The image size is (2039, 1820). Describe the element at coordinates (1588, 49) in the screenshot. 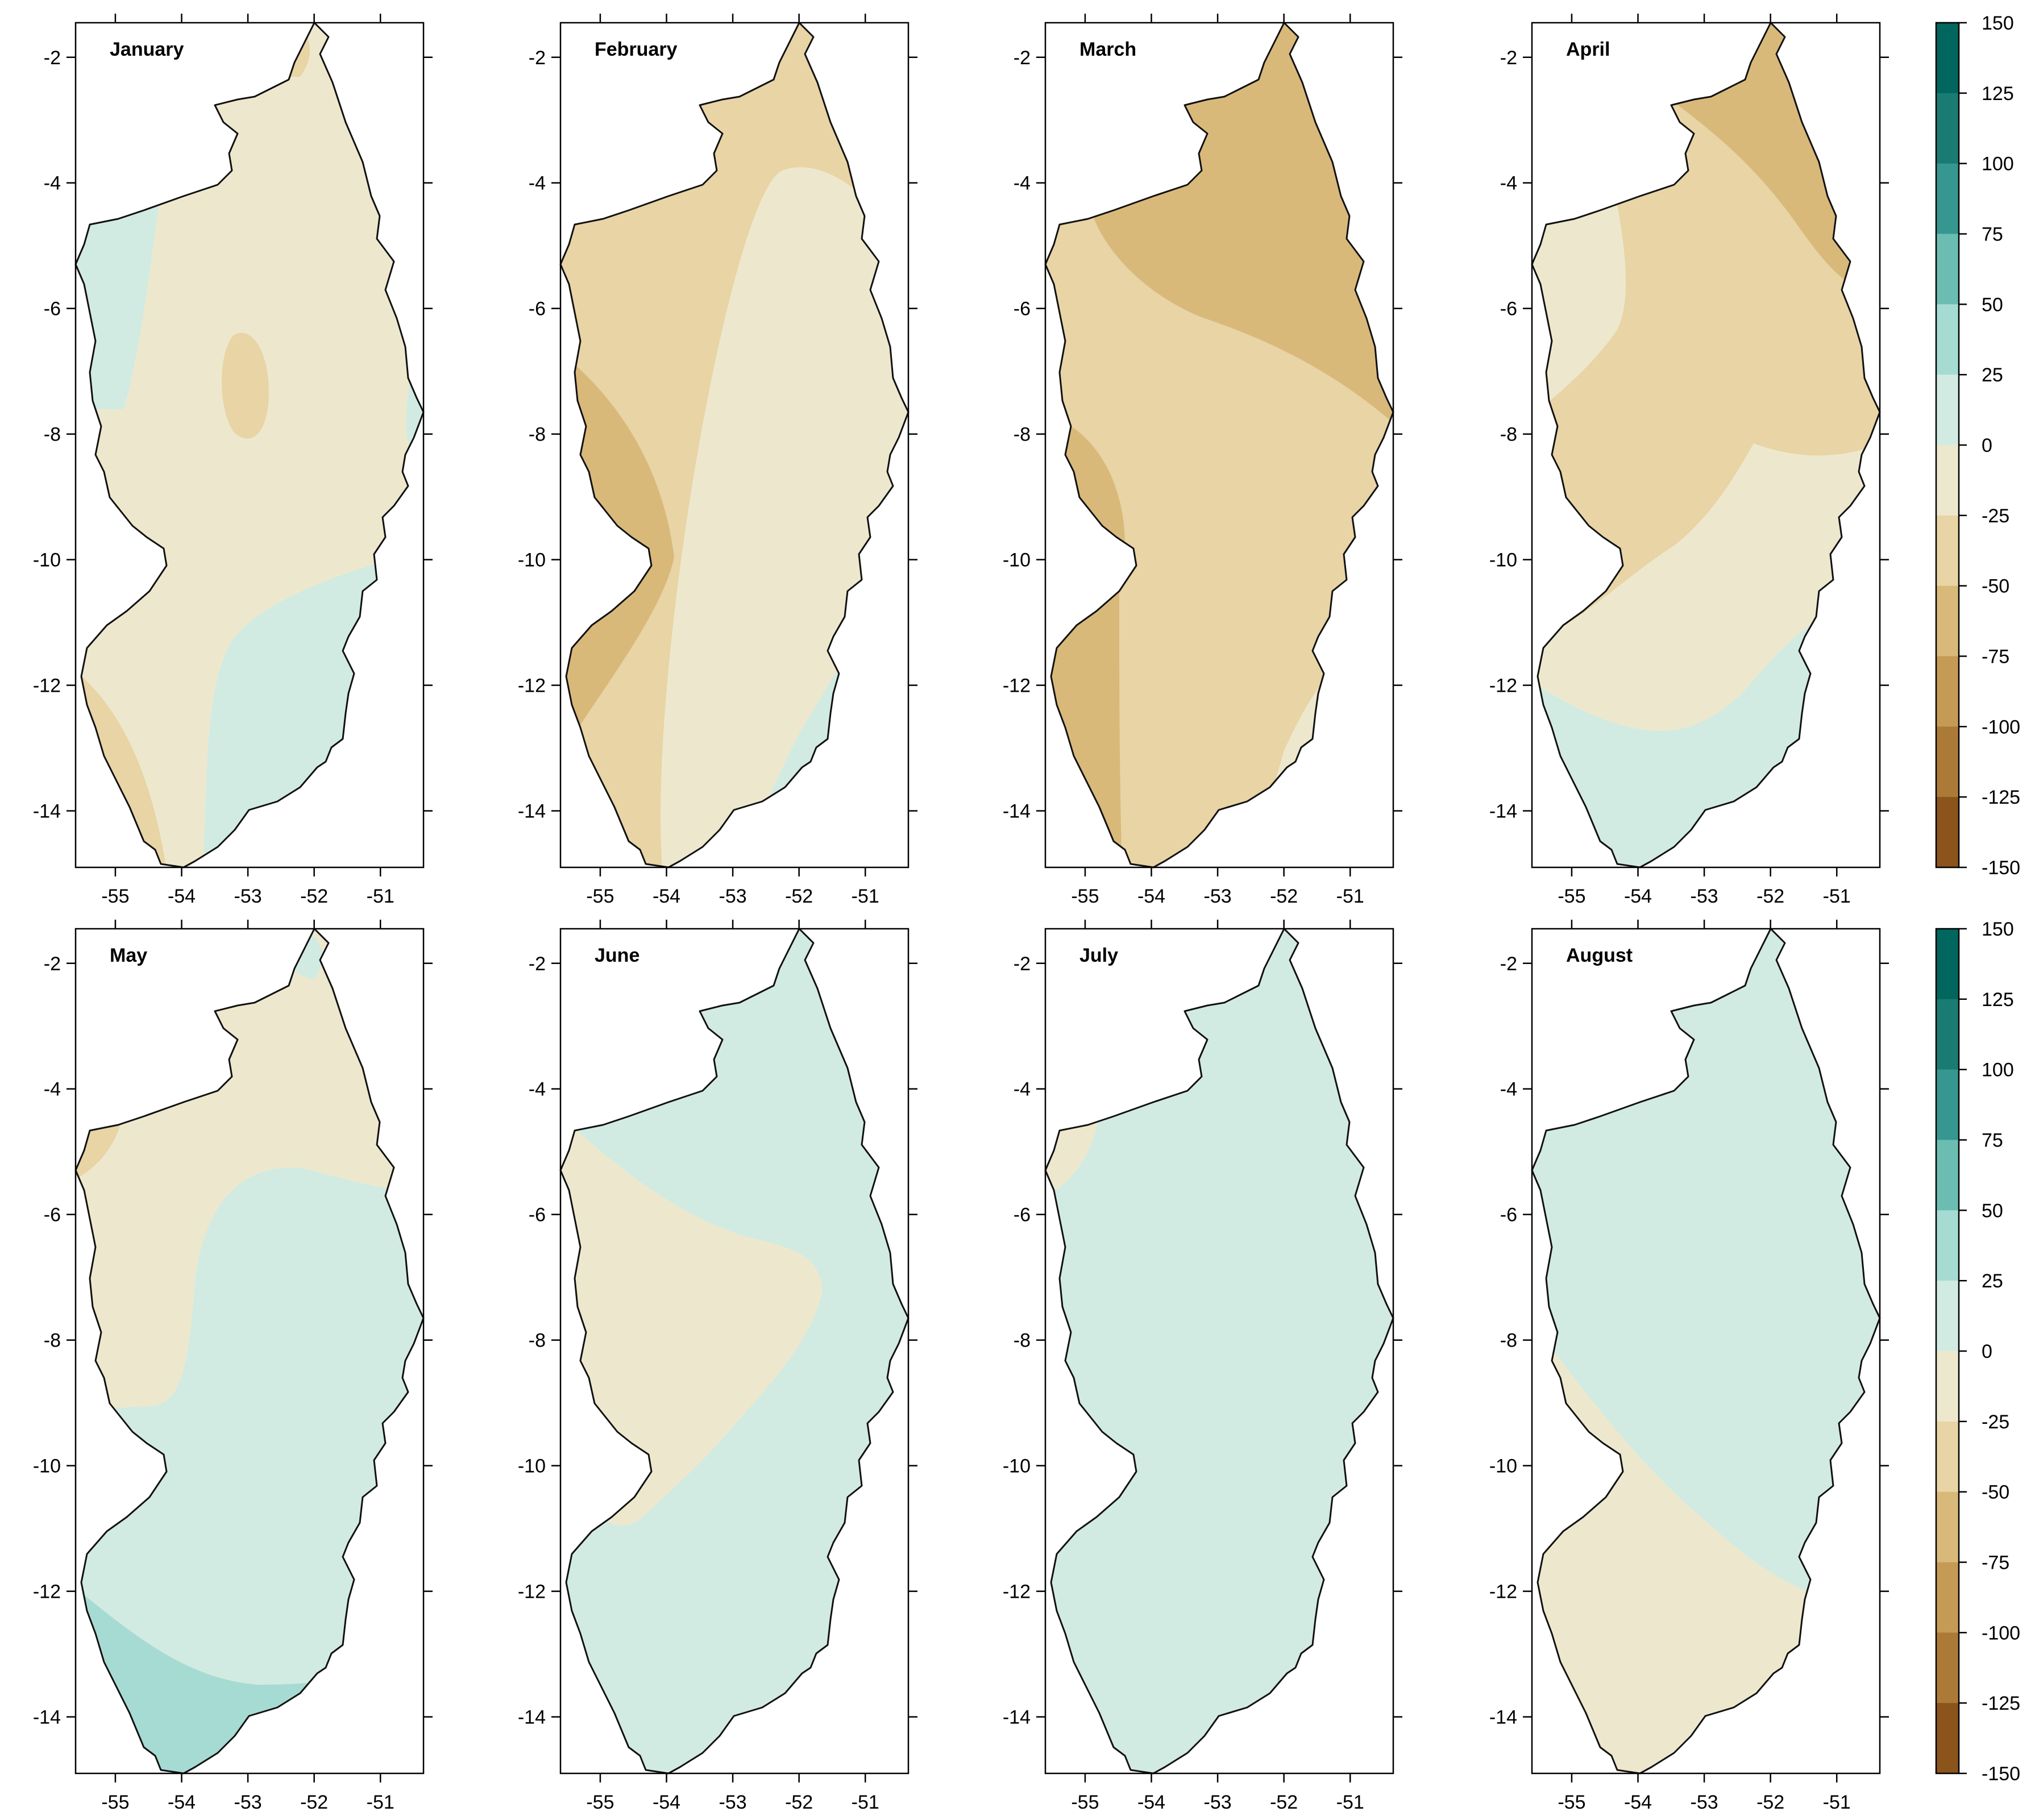

I see `panel-title: April` at that location.